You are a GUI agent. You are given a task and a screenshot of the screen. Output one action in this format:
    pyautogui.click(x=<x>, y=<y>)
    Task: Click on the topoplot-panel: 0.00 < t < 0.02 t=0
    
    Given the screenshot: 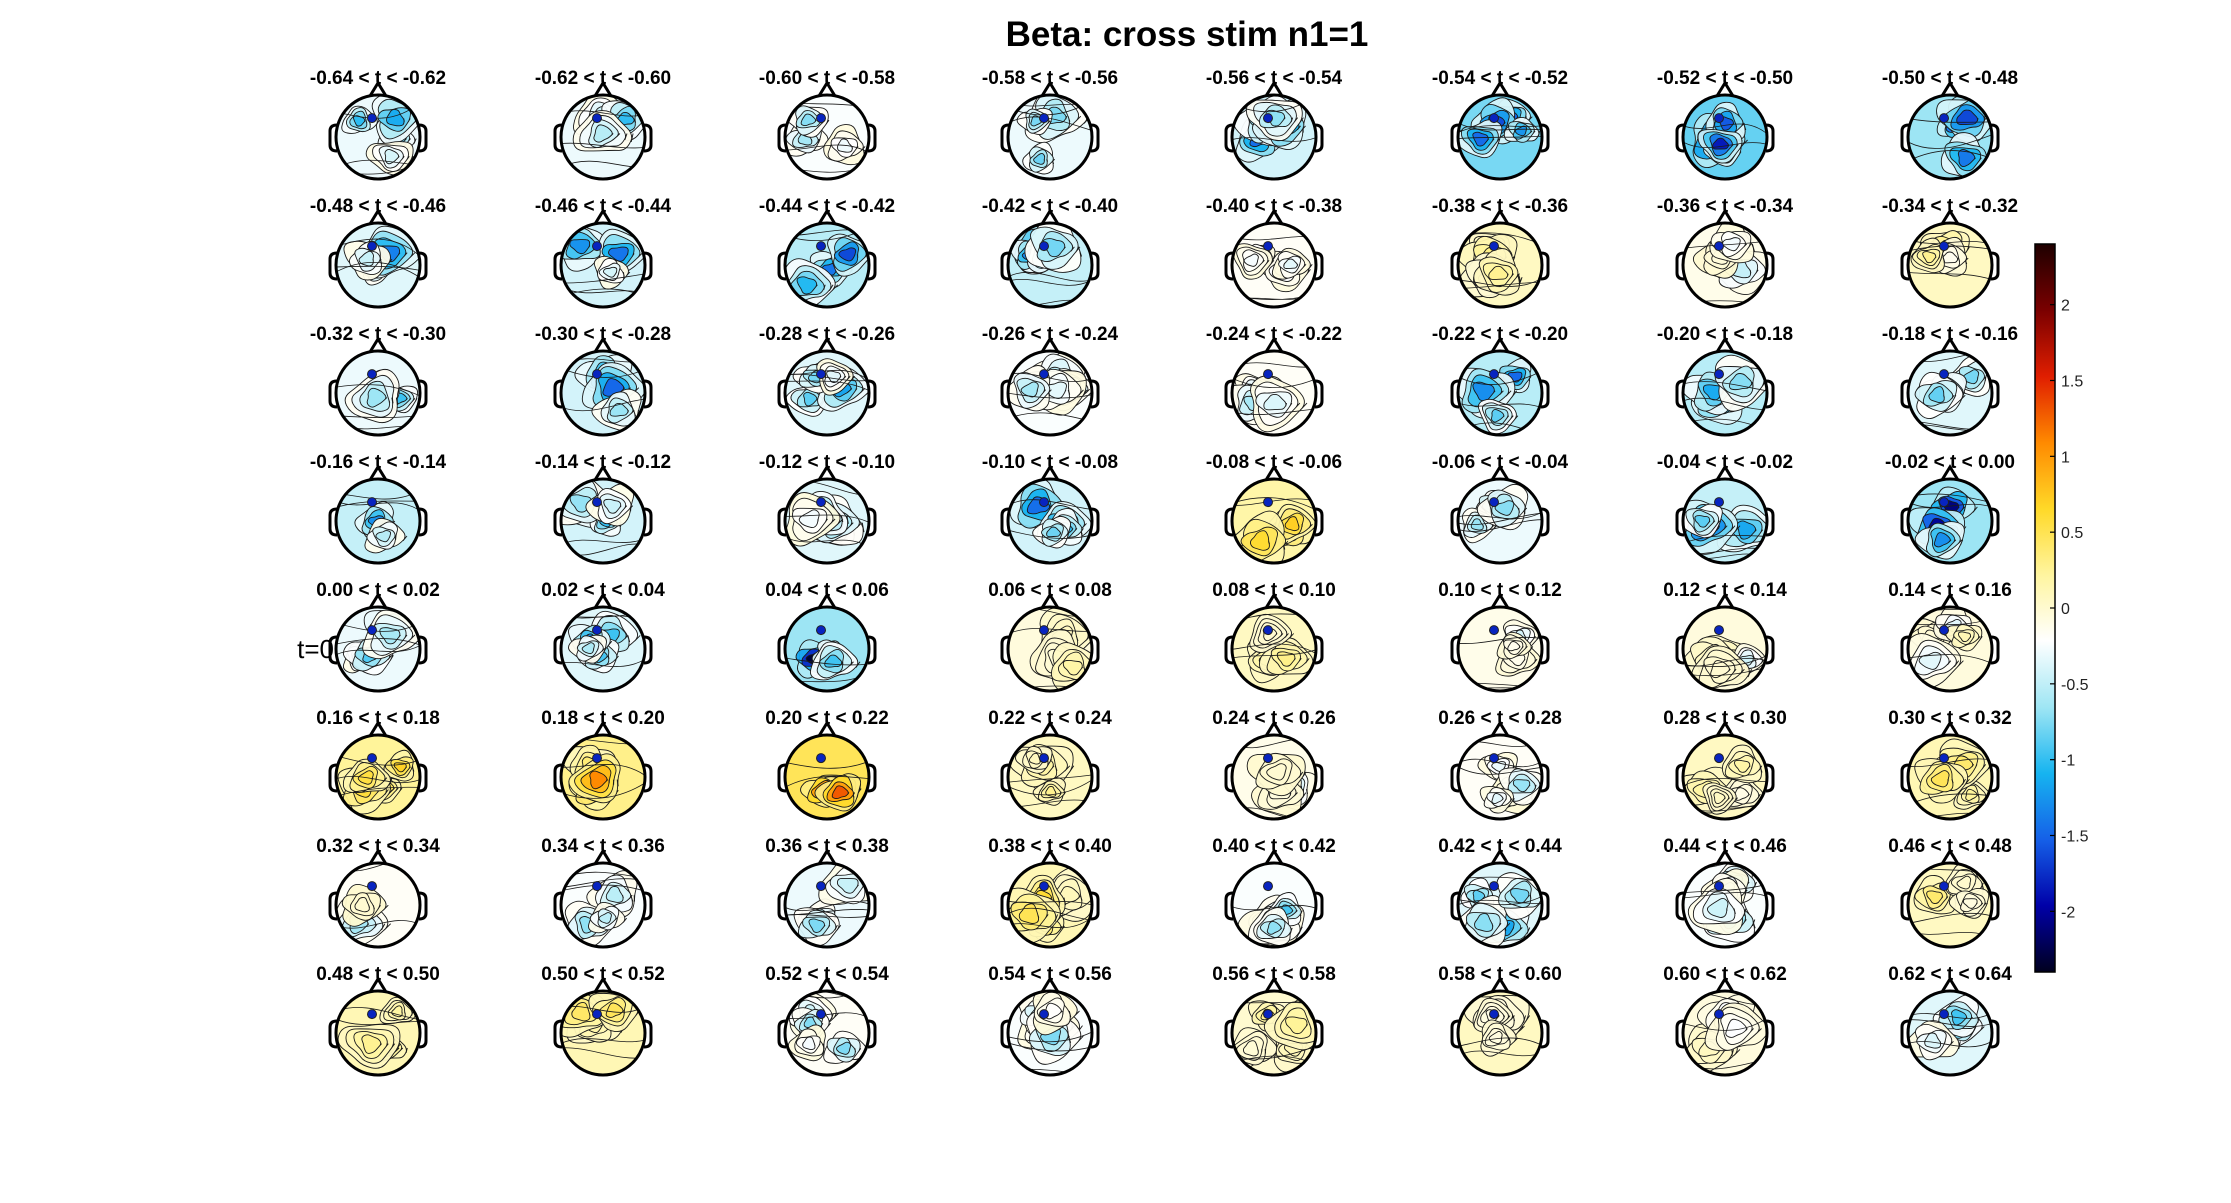 What is the action you would take?
    pyautogui.click(x=368, y=636)
    